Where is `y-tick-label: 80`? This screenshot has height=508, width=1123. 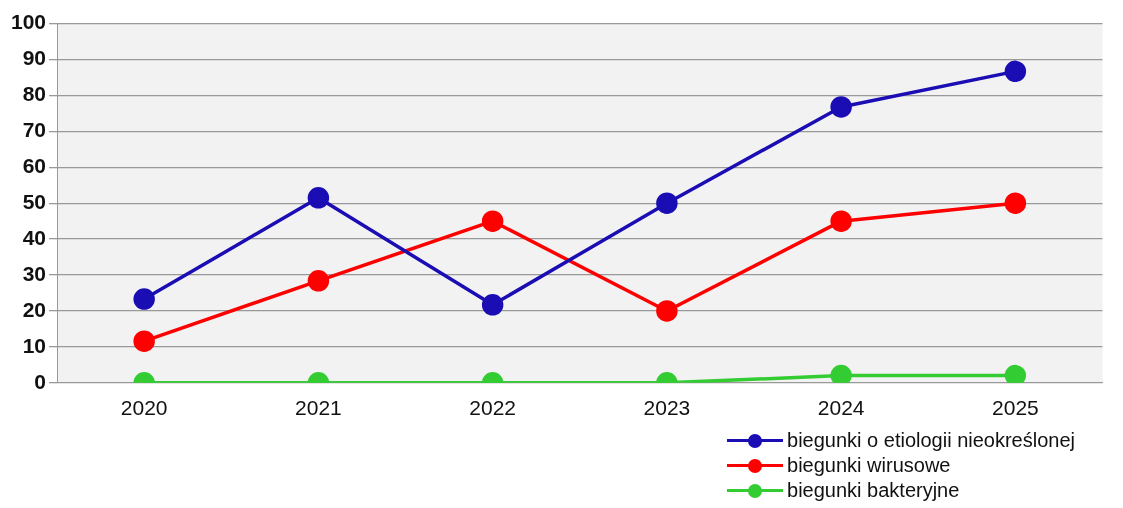
y-tick-label: 80 is located at coordinates (34, 94).